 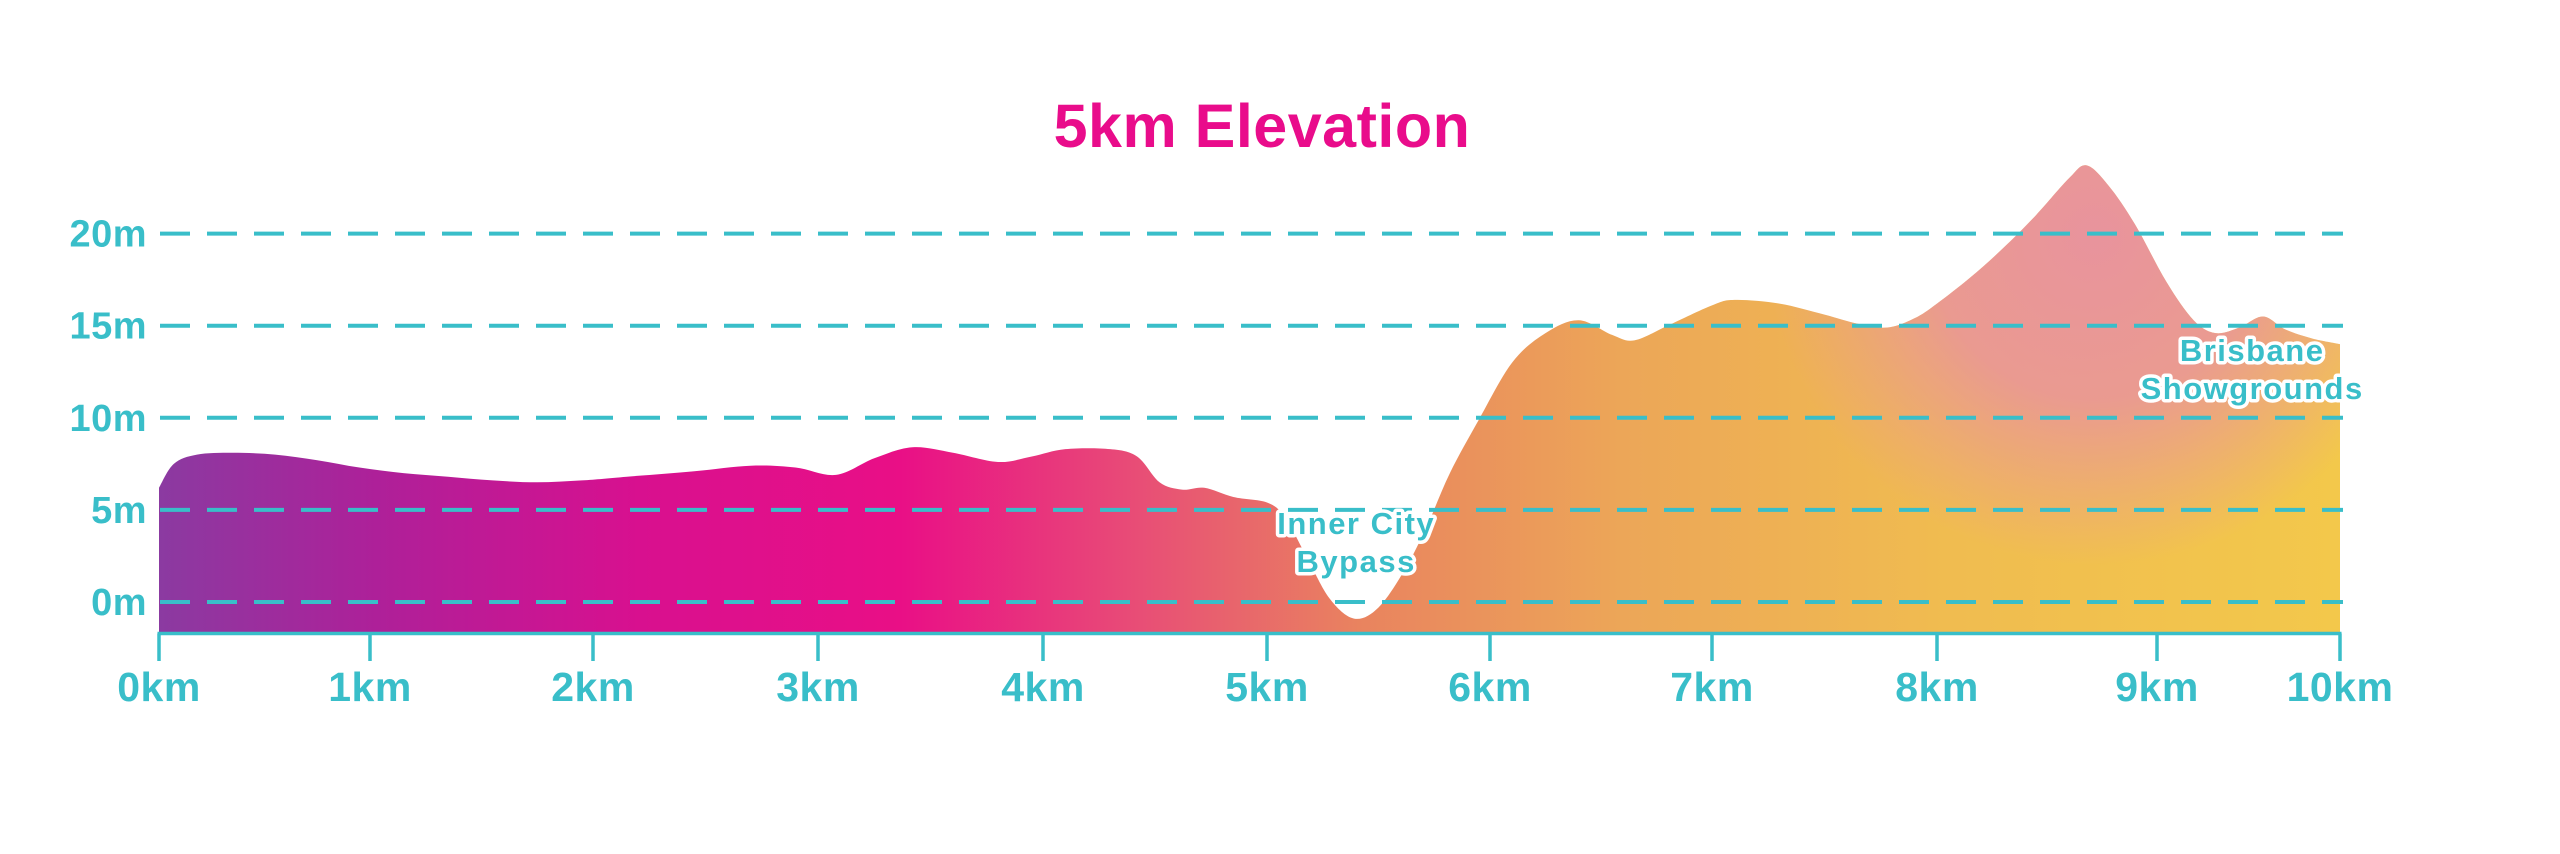 I want to click on annotation-brisbane-showgrounds-line-1: Brisbane, so click(x=2252, y=350).